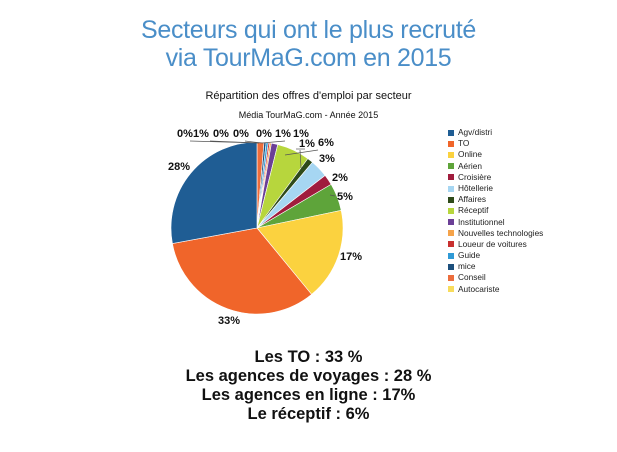  I want to click on pie-label: 28%, so click(179, 167).